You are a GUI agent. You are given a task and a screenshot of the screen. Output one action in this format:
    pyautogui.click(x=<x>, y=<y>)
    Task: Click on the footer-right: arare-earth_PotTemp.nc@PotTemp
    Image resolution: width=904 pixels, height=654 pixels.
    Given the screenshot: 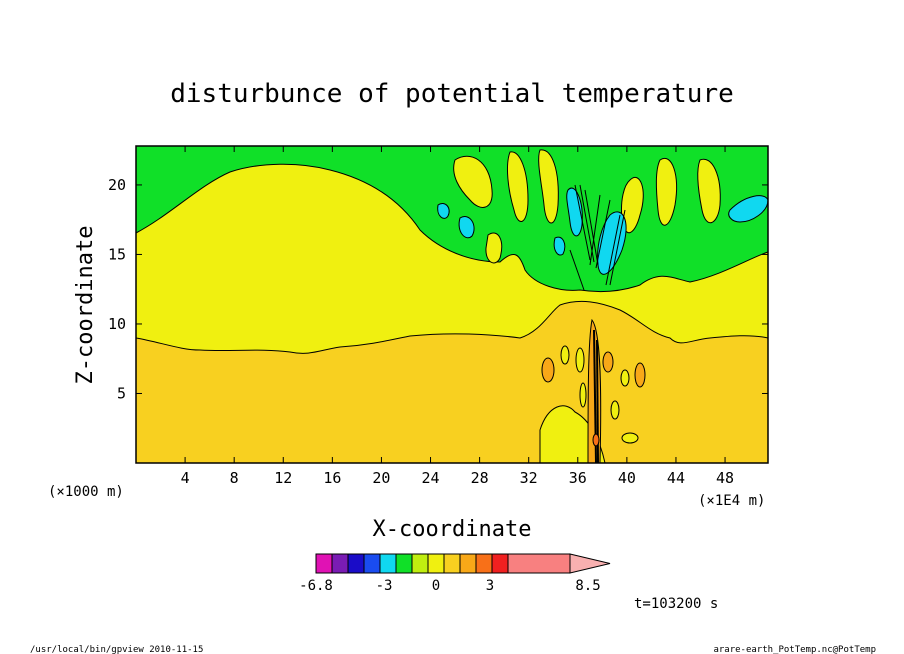 What is the action you would take?
    pyautogui.click(x=794, y=649)
    